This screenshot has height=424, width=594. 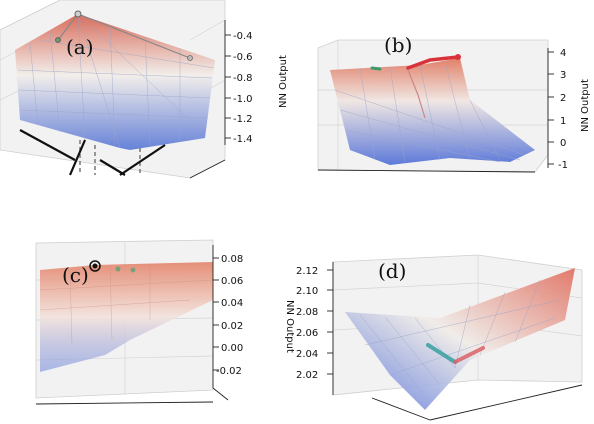 I want to click on panel-a-mesh, so click(x=116, y=81).